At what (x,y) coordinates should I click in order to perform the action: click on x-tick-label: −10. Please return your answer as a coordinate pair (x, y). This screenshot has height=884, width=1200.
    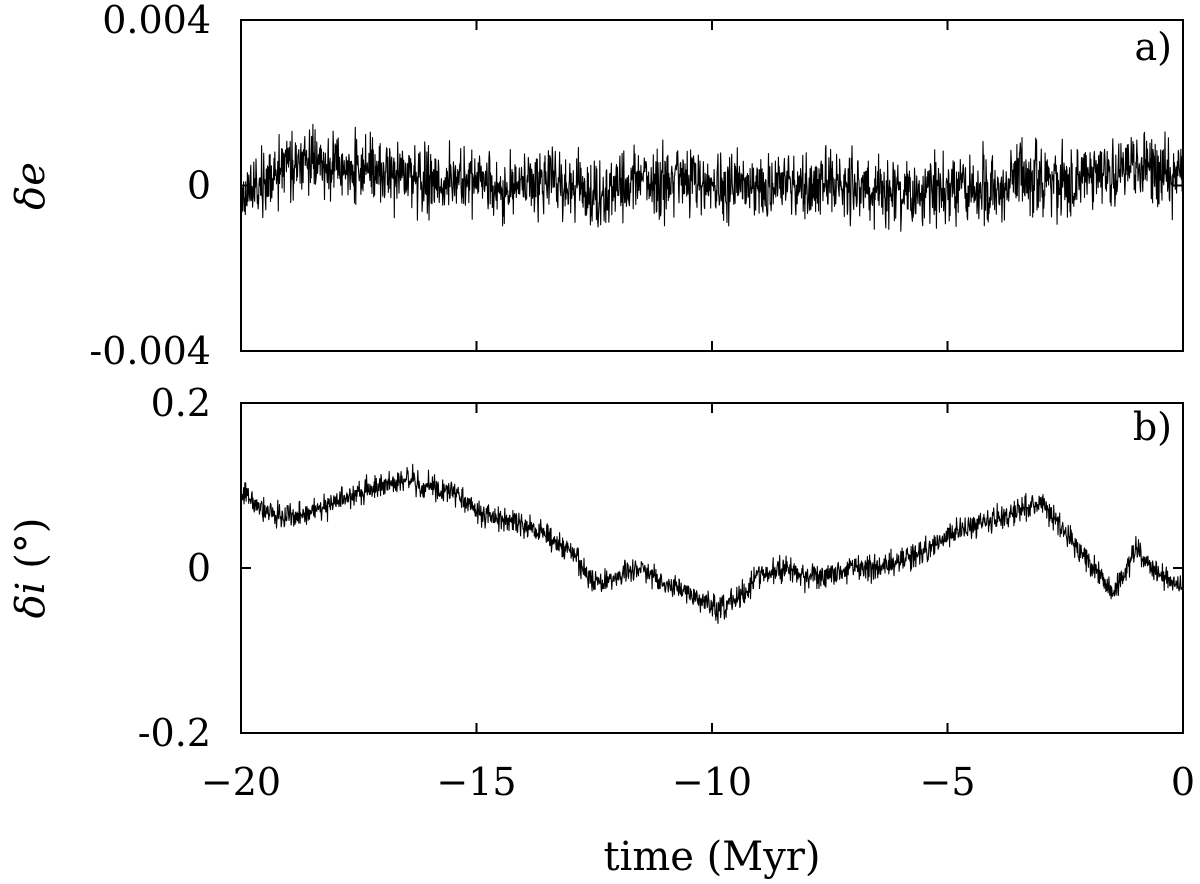
    Looking at the image, I should click on (712, 782).